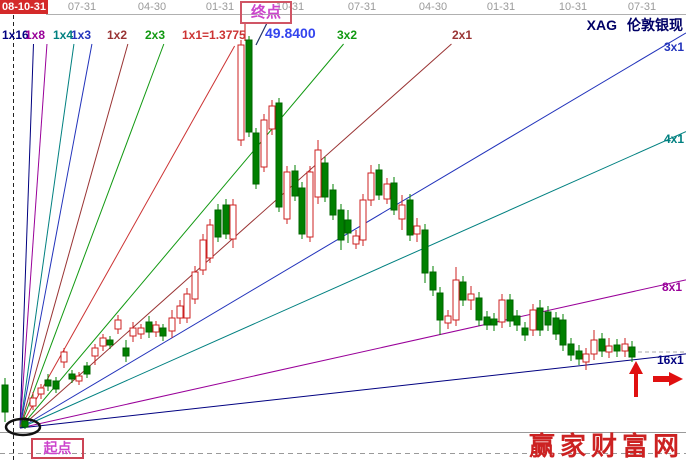 The height and width of the screenshot is (465, 686). What do you see at coordinates (24, 7) in the screenshot?
I see `start-date-badge: 08-10-31` at bounding box center [24, 7].